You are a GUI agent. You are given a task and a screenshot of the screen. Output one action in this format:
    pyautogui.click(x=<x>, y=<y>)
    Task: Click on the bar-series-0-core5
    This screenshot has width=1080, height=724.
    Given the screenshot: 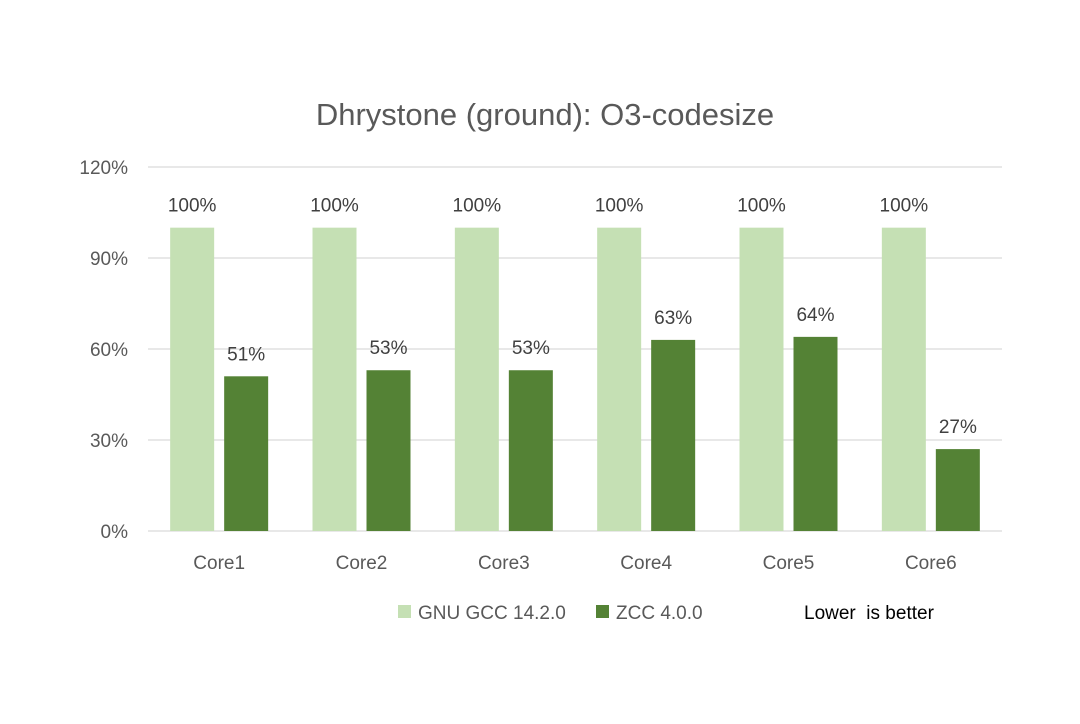 What is the action you would take?
    pyautogui.click(x=761, y=379)
    